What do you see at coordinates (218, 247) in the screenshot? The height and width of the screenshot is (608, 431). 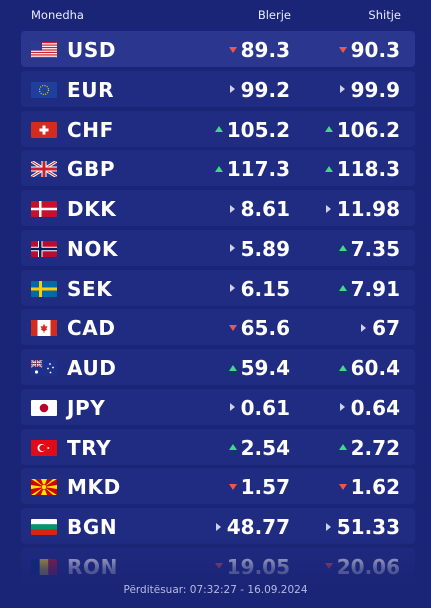 I see `rate-row-nok: NOK 5.89 7.35` at bounding box center [218, 247].